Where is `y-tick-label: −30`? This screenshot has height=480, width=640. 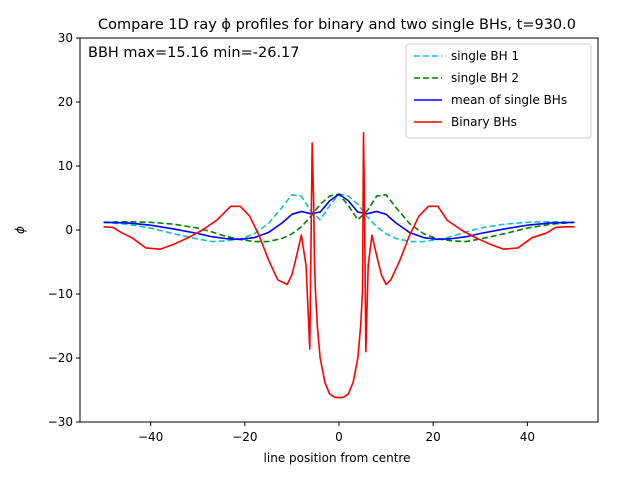
y-tick-label: −30 is located at coordinates (60, 422).